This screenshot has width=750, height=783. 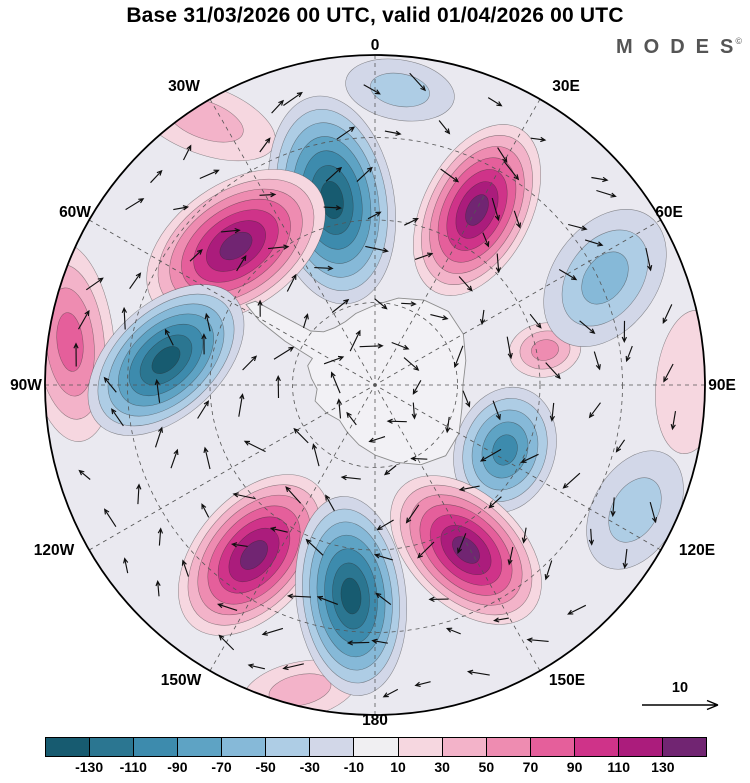 What do you see at coordinates (486, 767) in the screenshot?
I see `colorbar-tick-50: 50` at bounding box center [486, 767].